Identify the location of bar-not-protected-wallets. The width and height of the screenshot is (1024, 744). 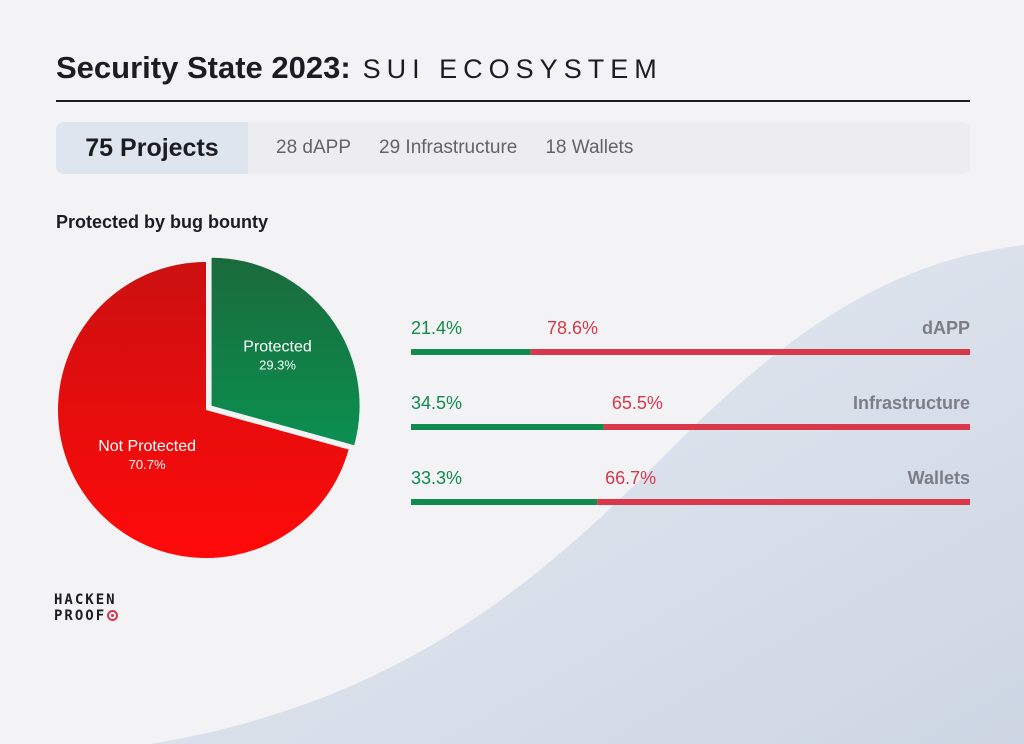
(783, 502).